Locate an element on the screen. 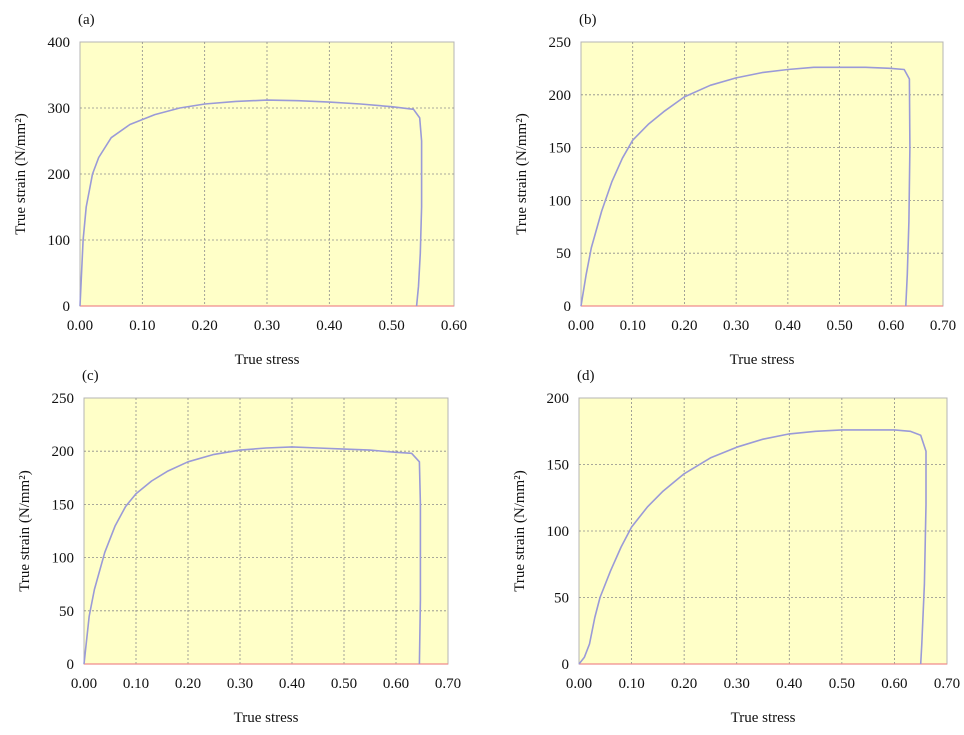  panel-label: (b) is located at coordinates (588, 20).